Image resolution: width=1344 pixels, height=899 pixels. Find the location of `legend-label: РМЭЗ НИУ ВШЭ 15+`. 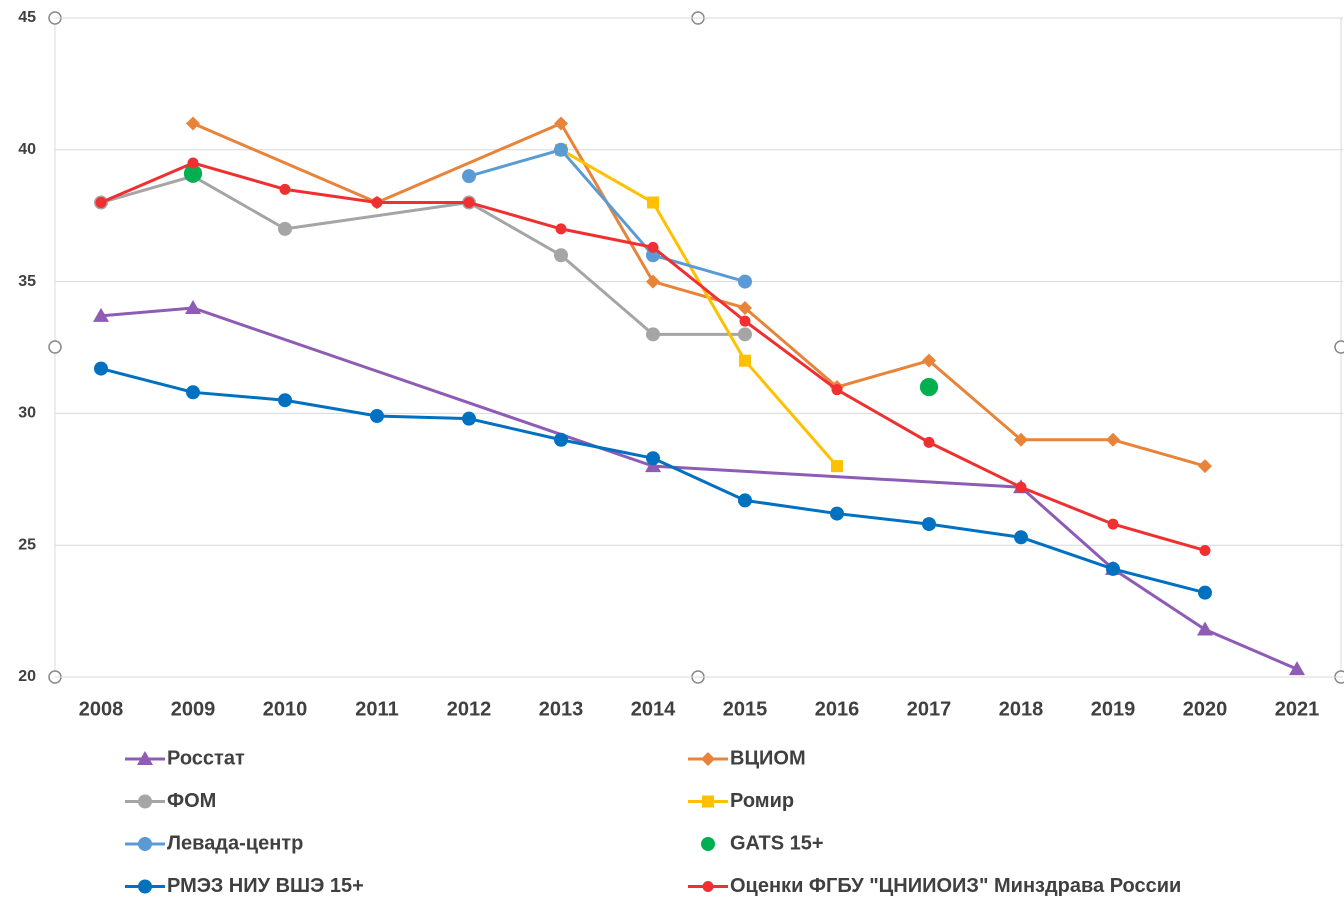

legend-label: РМЭЗ НИУ ВШЭ 15+ is located at coordinates (265, 886).